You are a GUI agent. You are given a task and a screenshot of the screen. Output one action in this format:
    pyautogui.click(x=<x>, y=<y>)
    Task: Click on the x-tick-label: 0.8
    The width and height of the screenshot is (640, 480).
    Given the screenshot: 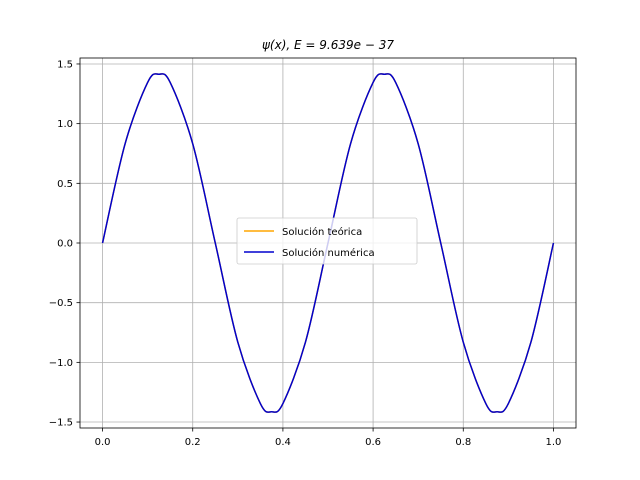 What is the action you would take?
    pyautogui.click(x=463, y=442)
    